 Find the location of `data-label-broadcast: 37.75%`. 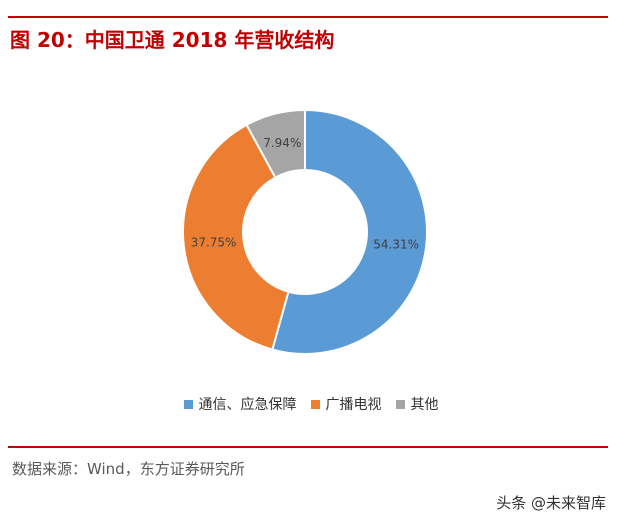

data-label-broadcast: 37.75% is located at coordinates (214, 242).